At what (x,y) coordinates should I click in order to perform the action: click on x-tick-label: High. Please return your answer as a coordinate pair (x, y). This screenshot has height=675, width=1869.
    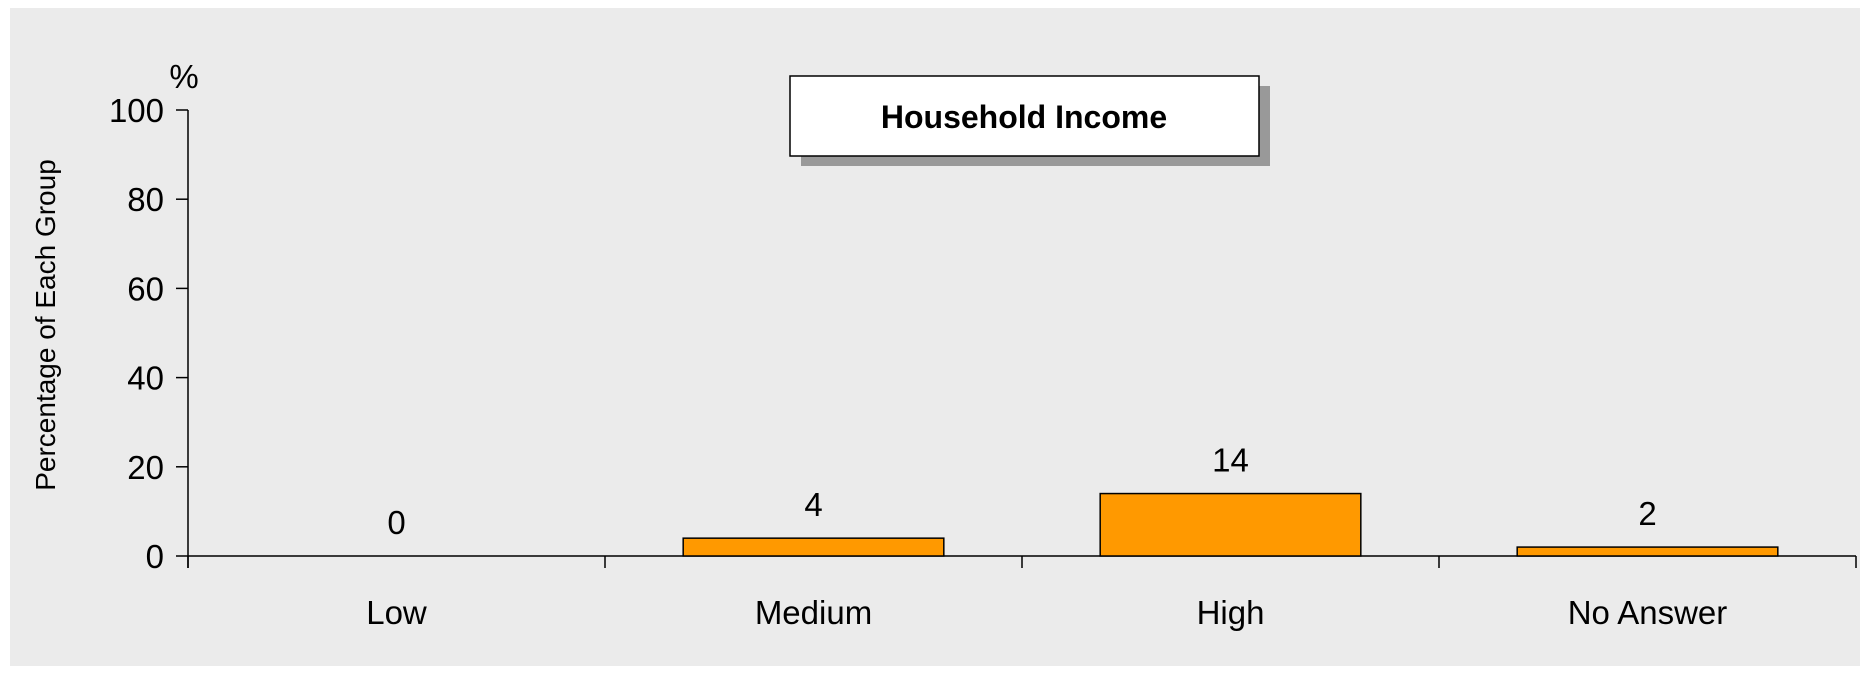
    Looking at the image, I should click on (1231, 612).